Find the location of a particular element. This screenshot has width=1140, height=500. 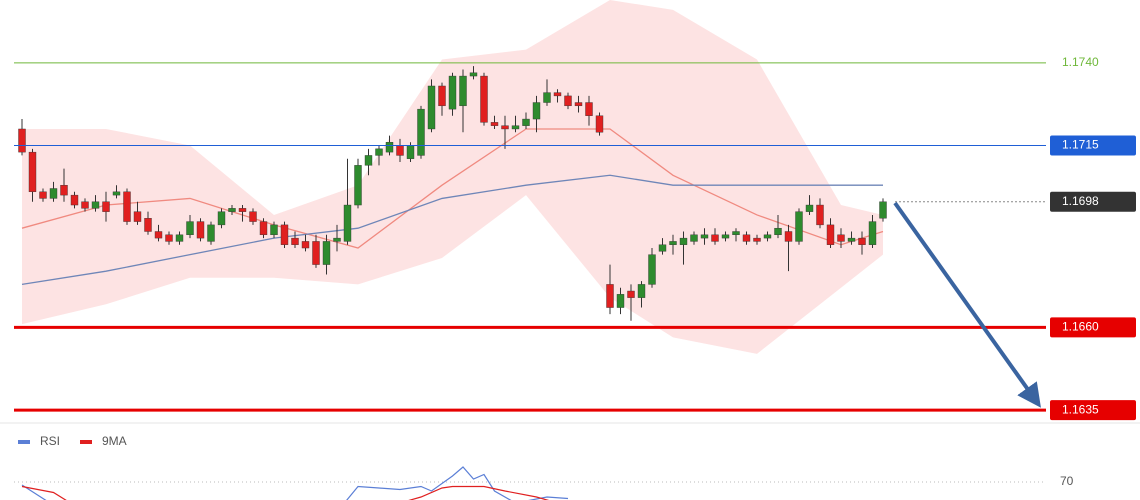

level-label: 1.1635 is located at coordinates (1080, 409).